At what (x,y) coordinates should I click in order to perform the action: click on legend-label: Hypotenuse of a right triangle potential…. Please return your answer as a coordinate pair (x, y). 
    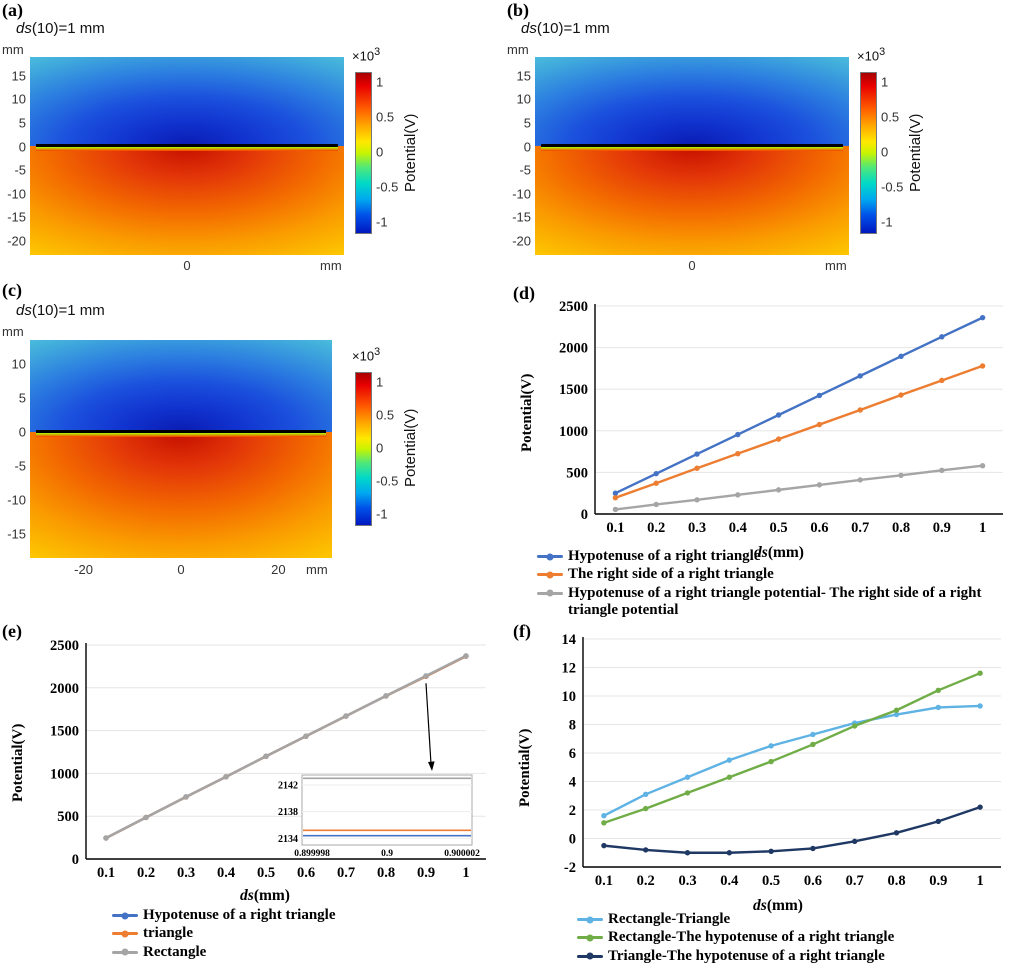
    Looking at the image, I should click on (775, 601).